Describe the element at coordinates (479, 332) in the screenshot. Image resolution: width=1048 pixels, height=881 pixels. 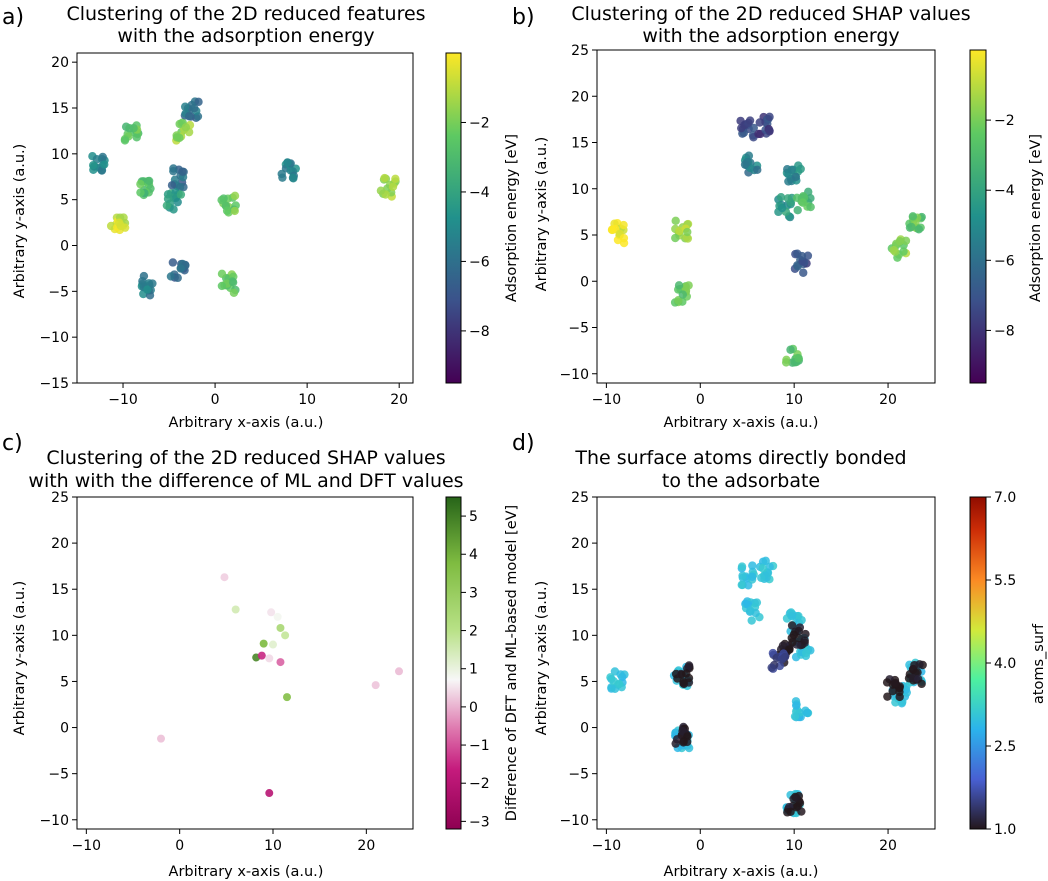
I see `colorbar-tick-label: −8` at that location.